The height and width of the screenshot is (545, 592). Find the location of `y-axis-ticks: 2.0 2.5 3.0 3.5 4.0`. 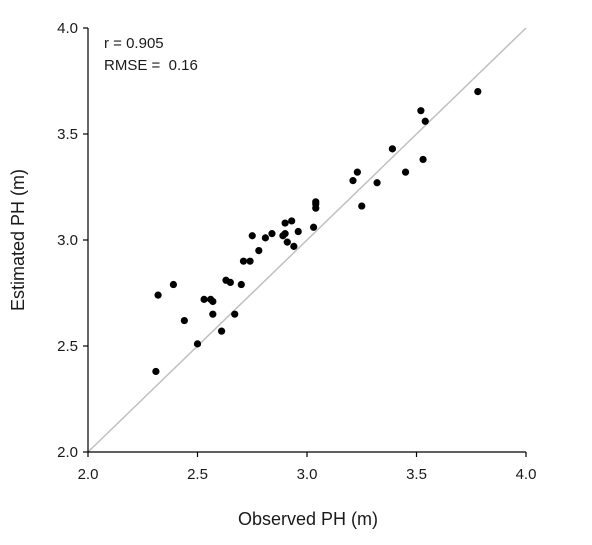

y-axis-ticks: 2.0 2.5 3.0 3.5 4.0 is located at coordinates (72, 240).